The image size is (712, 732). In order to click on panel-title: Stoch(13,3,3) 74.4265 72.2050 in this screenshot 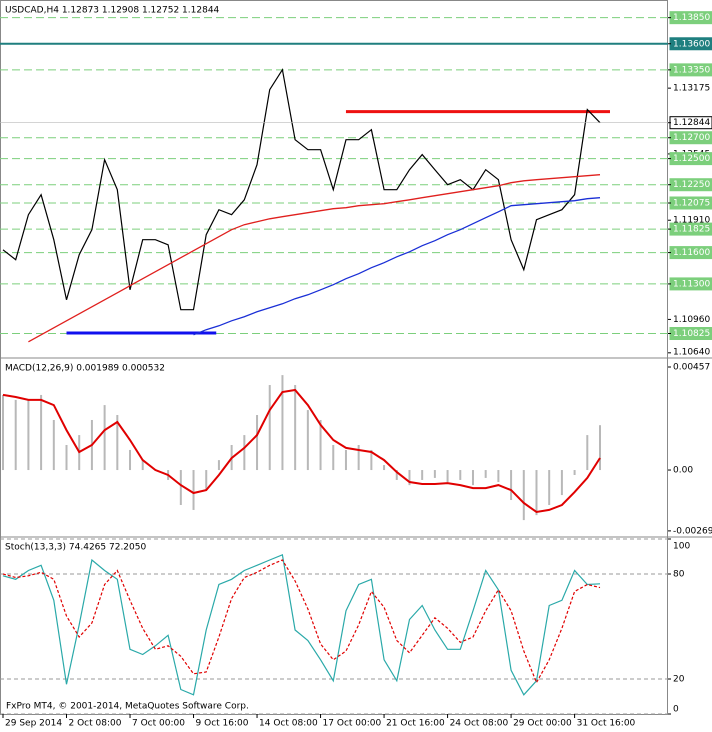, I will do `click(75, 548)`.